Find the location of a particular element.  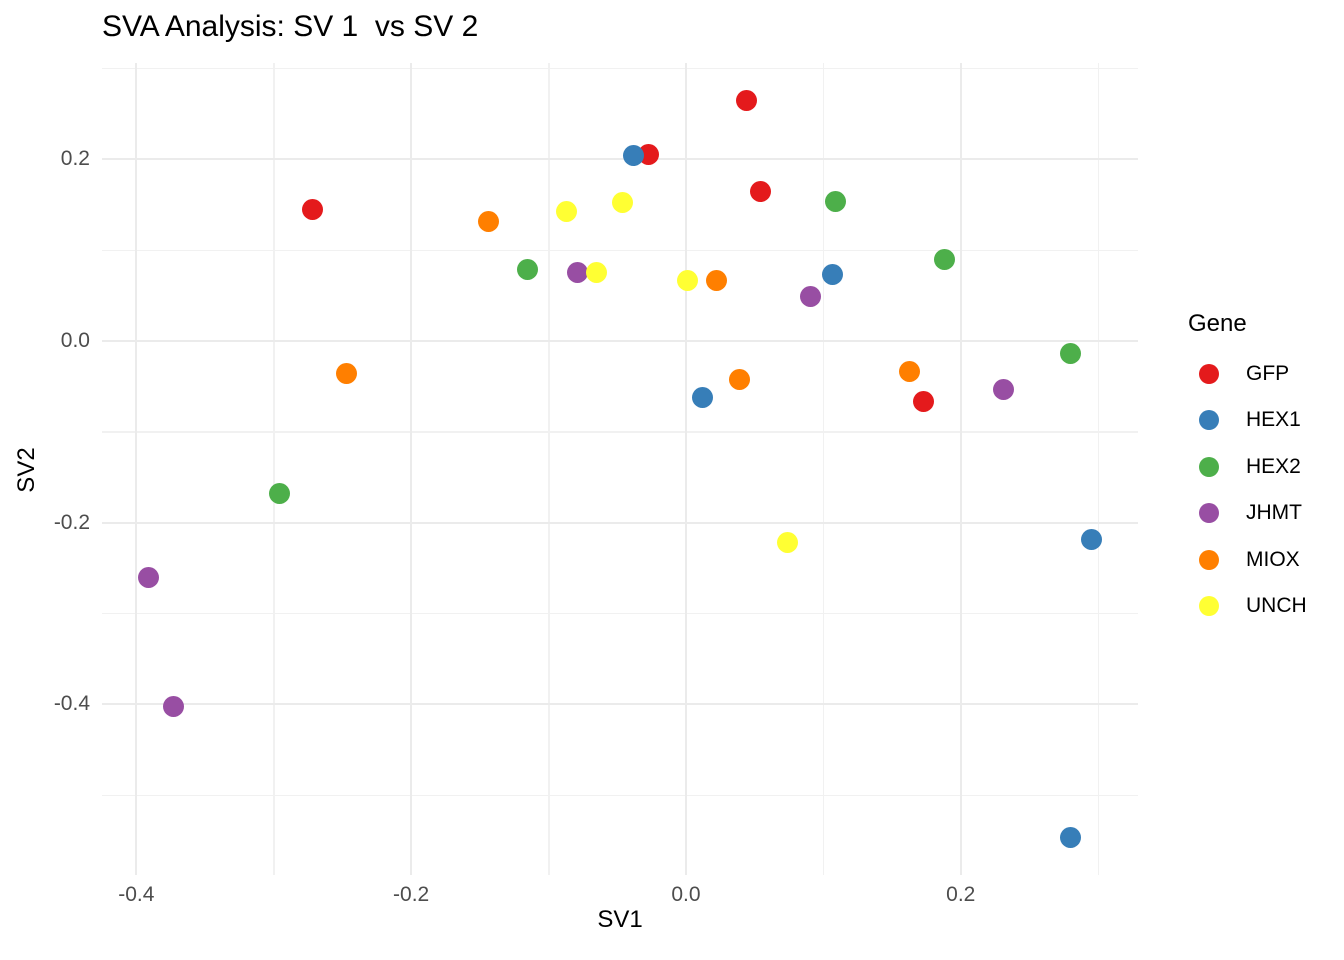

legend-label-hex1: HEX1 is located at coordinates (1273, 420).